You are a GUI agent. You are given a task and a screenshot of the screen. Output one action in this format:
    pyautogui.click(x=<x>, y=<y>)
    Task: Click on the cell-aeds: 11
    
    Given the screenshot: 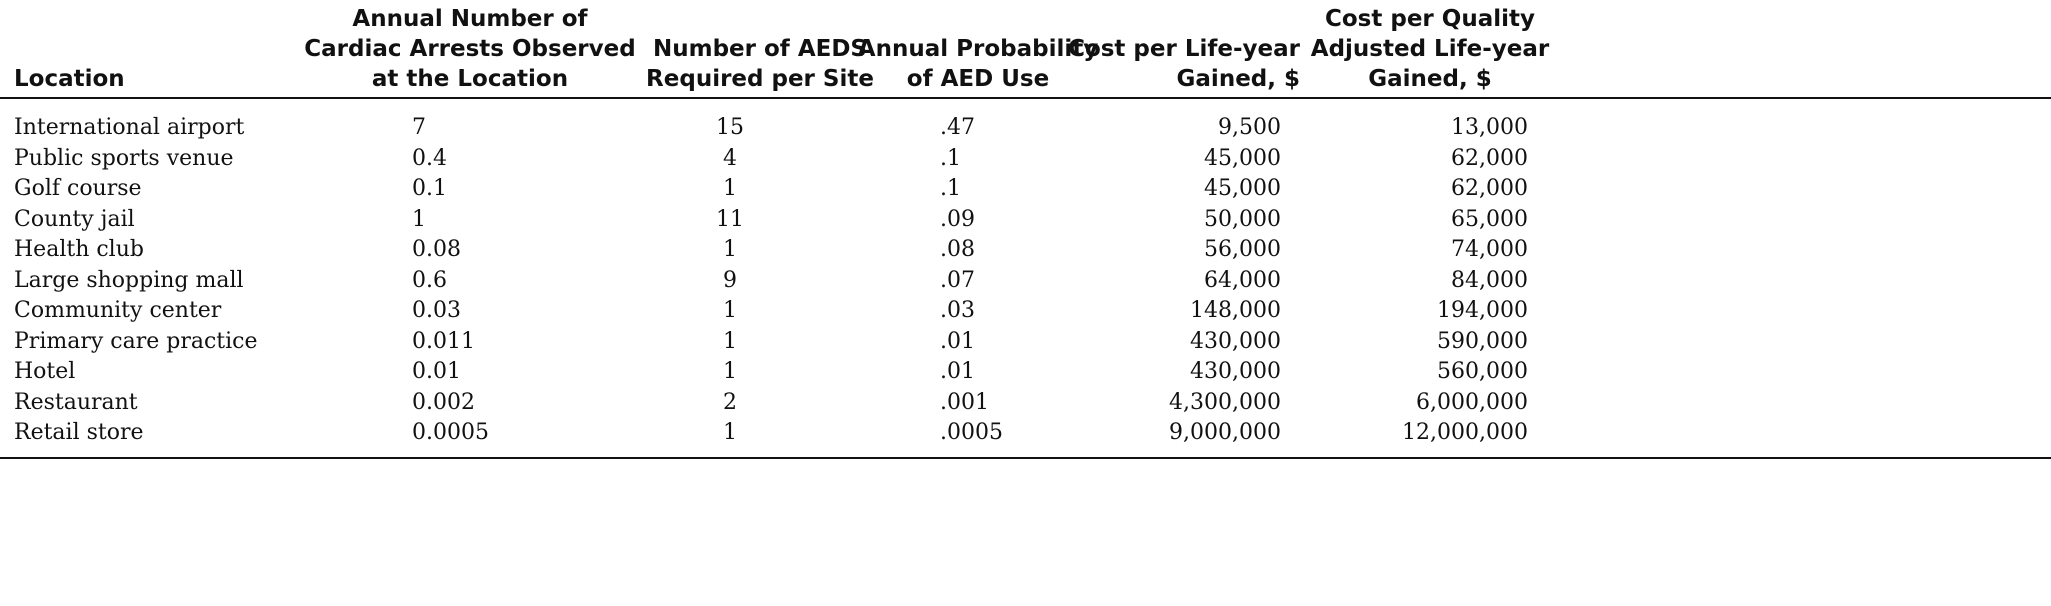 What is the action you would take?
    pyautogui.click(x=730, y=219)
    